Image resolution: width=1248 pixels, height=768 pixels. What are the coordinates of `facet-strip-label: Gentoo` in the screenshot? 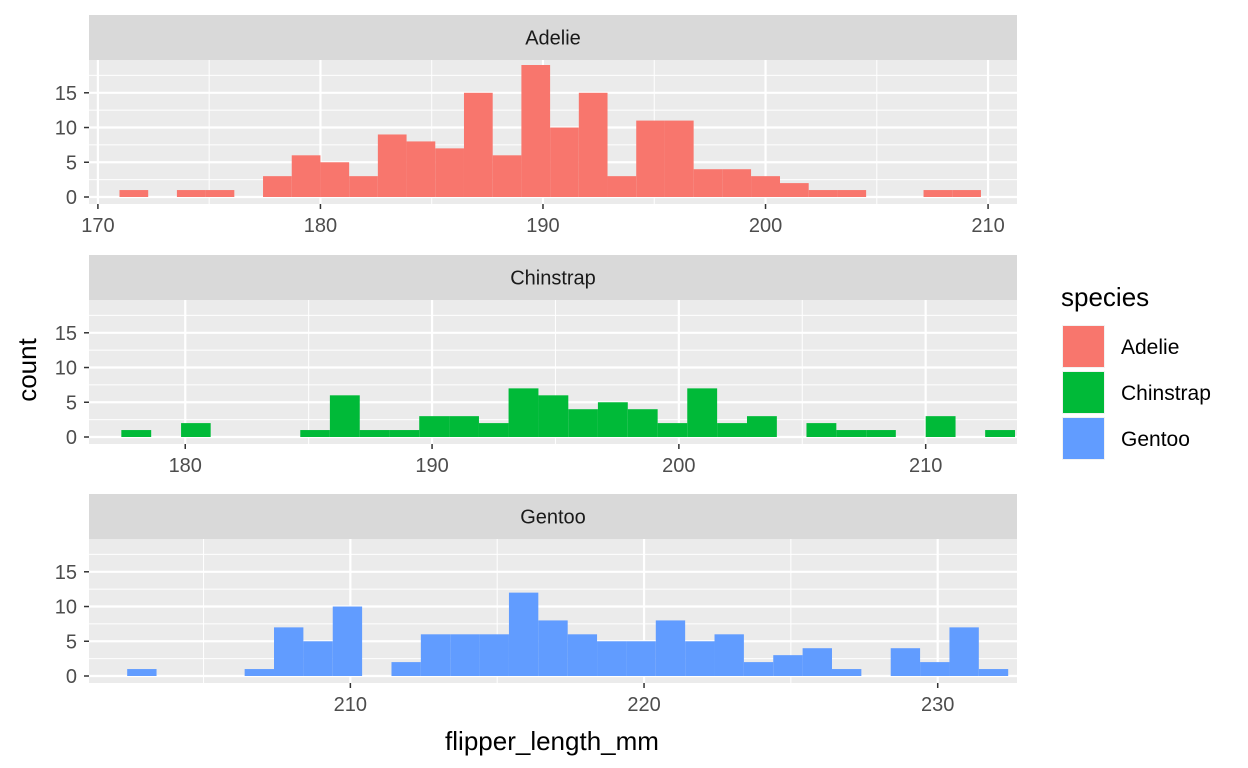 It's located at (553, 518).